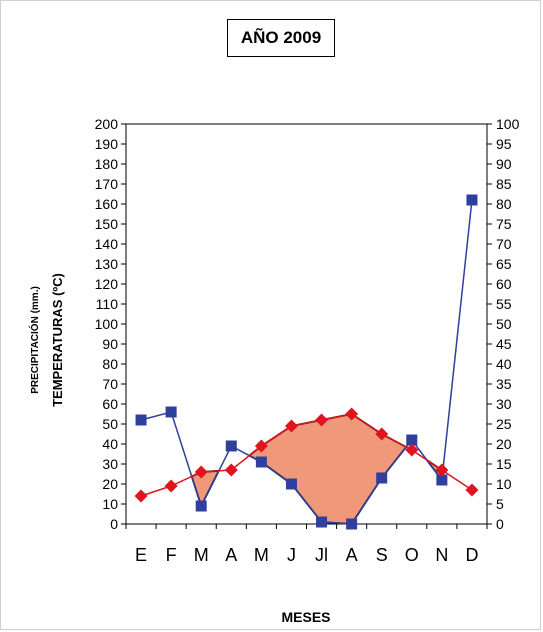 This screenshot has width=543, height=632. What do you see at coordinates (306, 544) in the screenshot?
I see `x-axis: E F M A M J Jl A S O N D` at bounding box center [306, 544].